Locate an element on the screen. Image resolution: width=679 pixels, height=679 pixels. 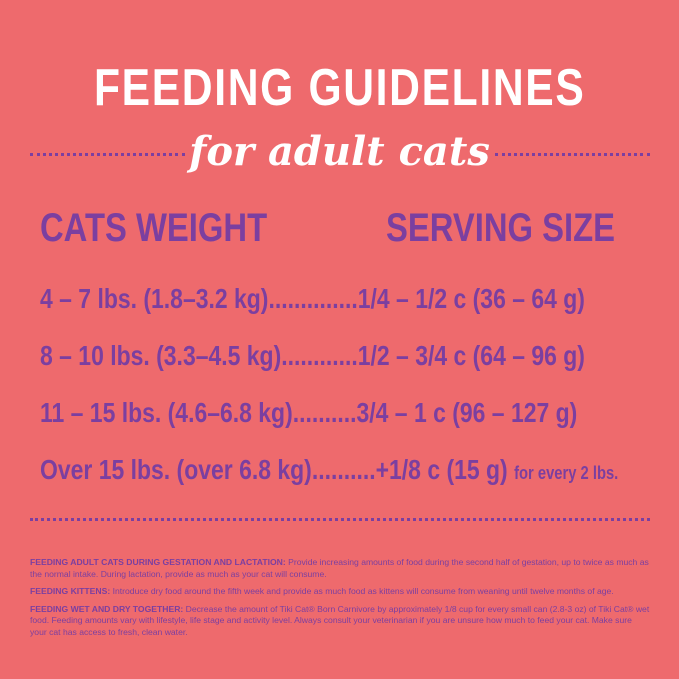
divider-bottom is located at coordinates (340, 519).